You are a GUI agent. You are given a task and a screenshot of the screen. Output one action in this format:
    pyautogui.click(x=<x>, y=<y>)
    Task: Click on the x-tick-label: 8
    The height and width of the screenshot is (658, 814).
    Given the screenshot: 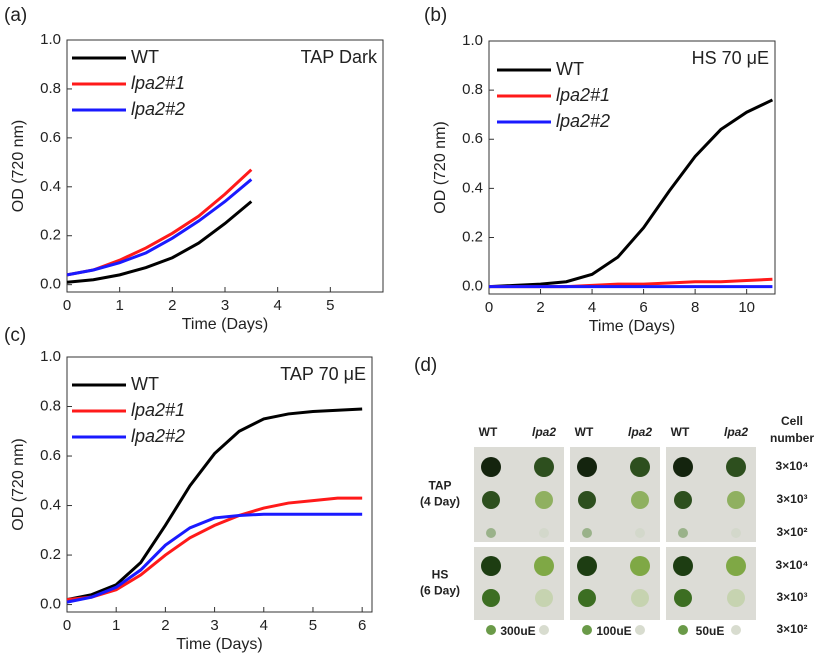 What is the action you would take?
    pyautogui.click(x=695, y=307)
    